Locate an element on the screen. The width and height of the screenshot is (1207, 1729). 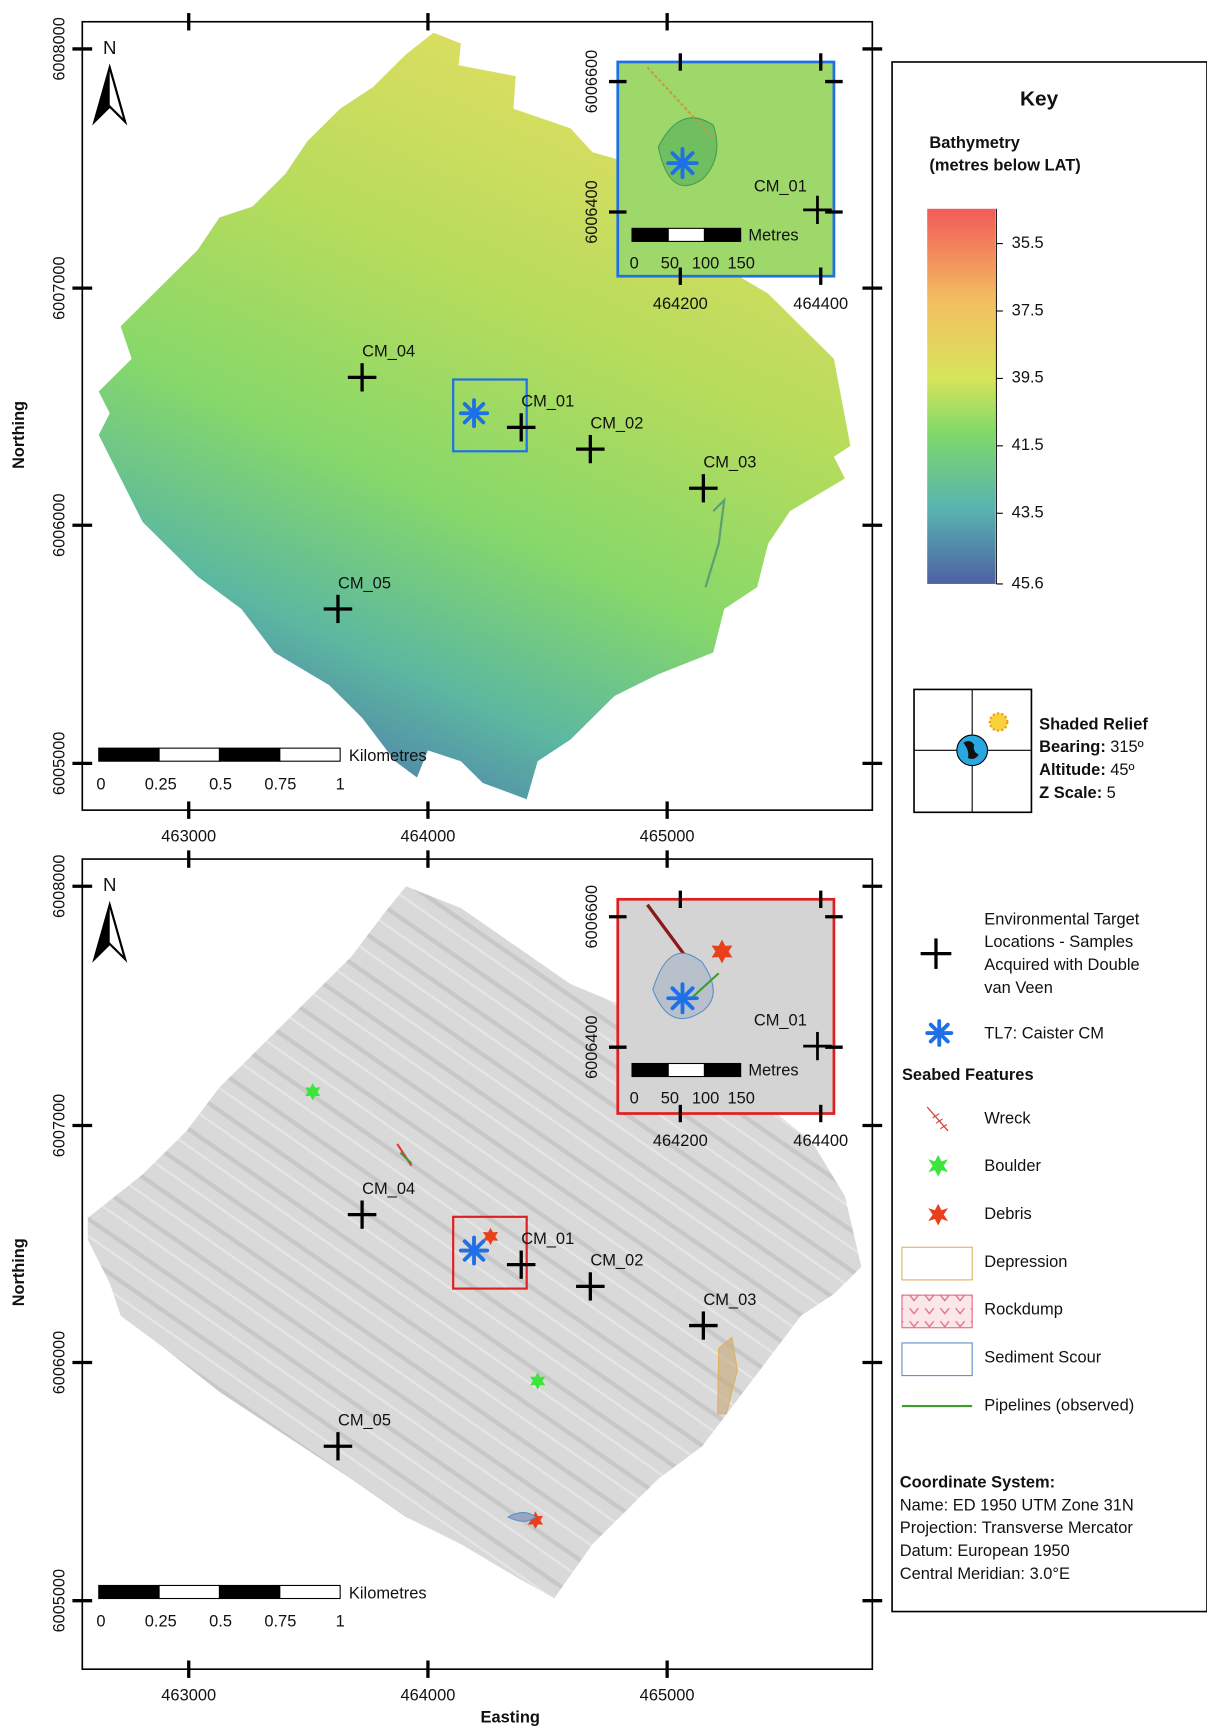
coordinate-system-title: Coordinate System: is located at coordinates (977, 1483).